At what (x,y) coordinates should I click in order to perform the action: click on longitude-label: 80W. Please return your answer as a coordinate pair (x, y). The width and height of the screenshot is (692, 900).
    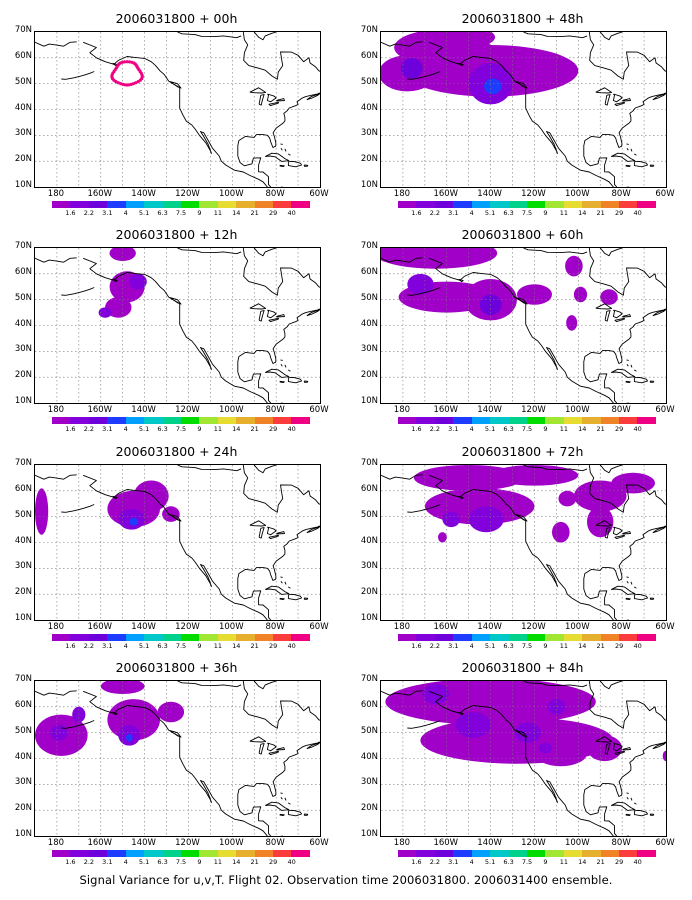
    Looking at the image, I should click on (621, 627).